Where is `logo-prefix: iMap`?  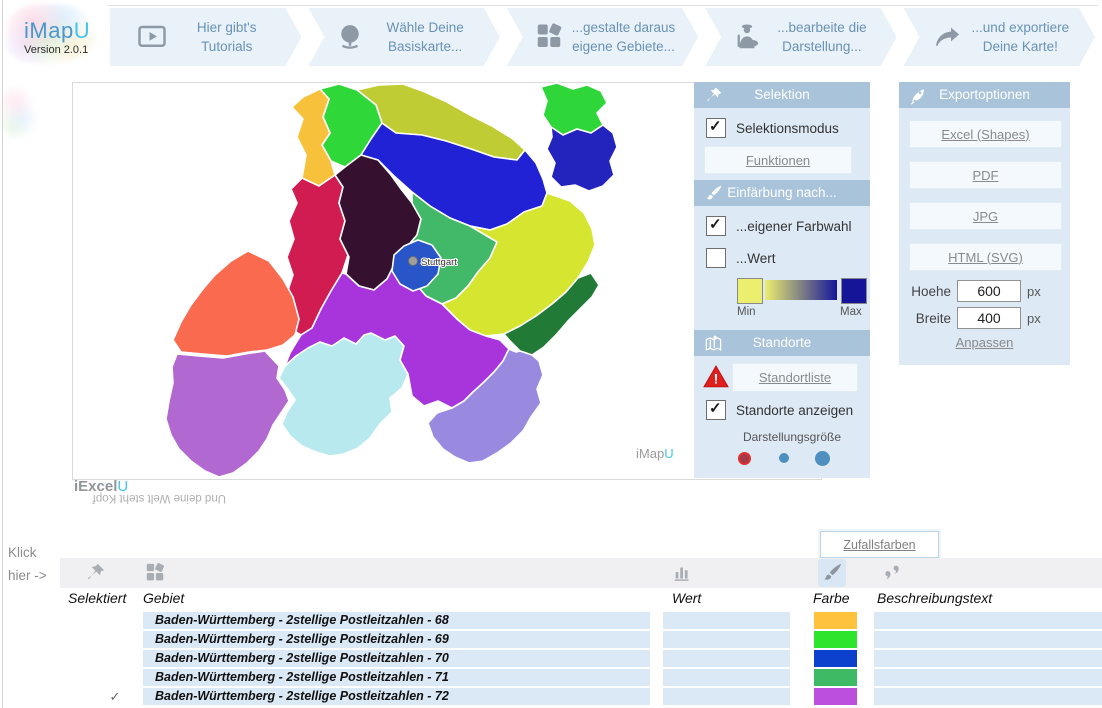 logo-prefix: iMap is located at coordinates (49, 30).